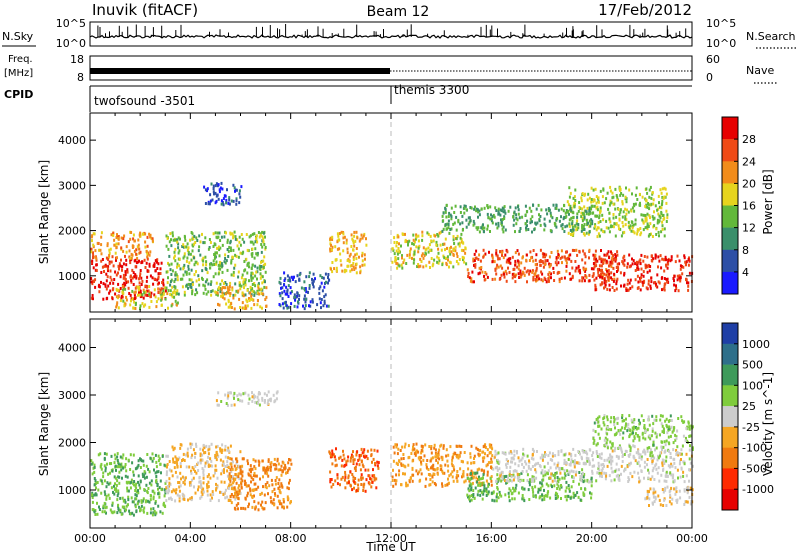 The image size is (800, 554). I want to click on freq-tick-top: 18, so click(77, 59).